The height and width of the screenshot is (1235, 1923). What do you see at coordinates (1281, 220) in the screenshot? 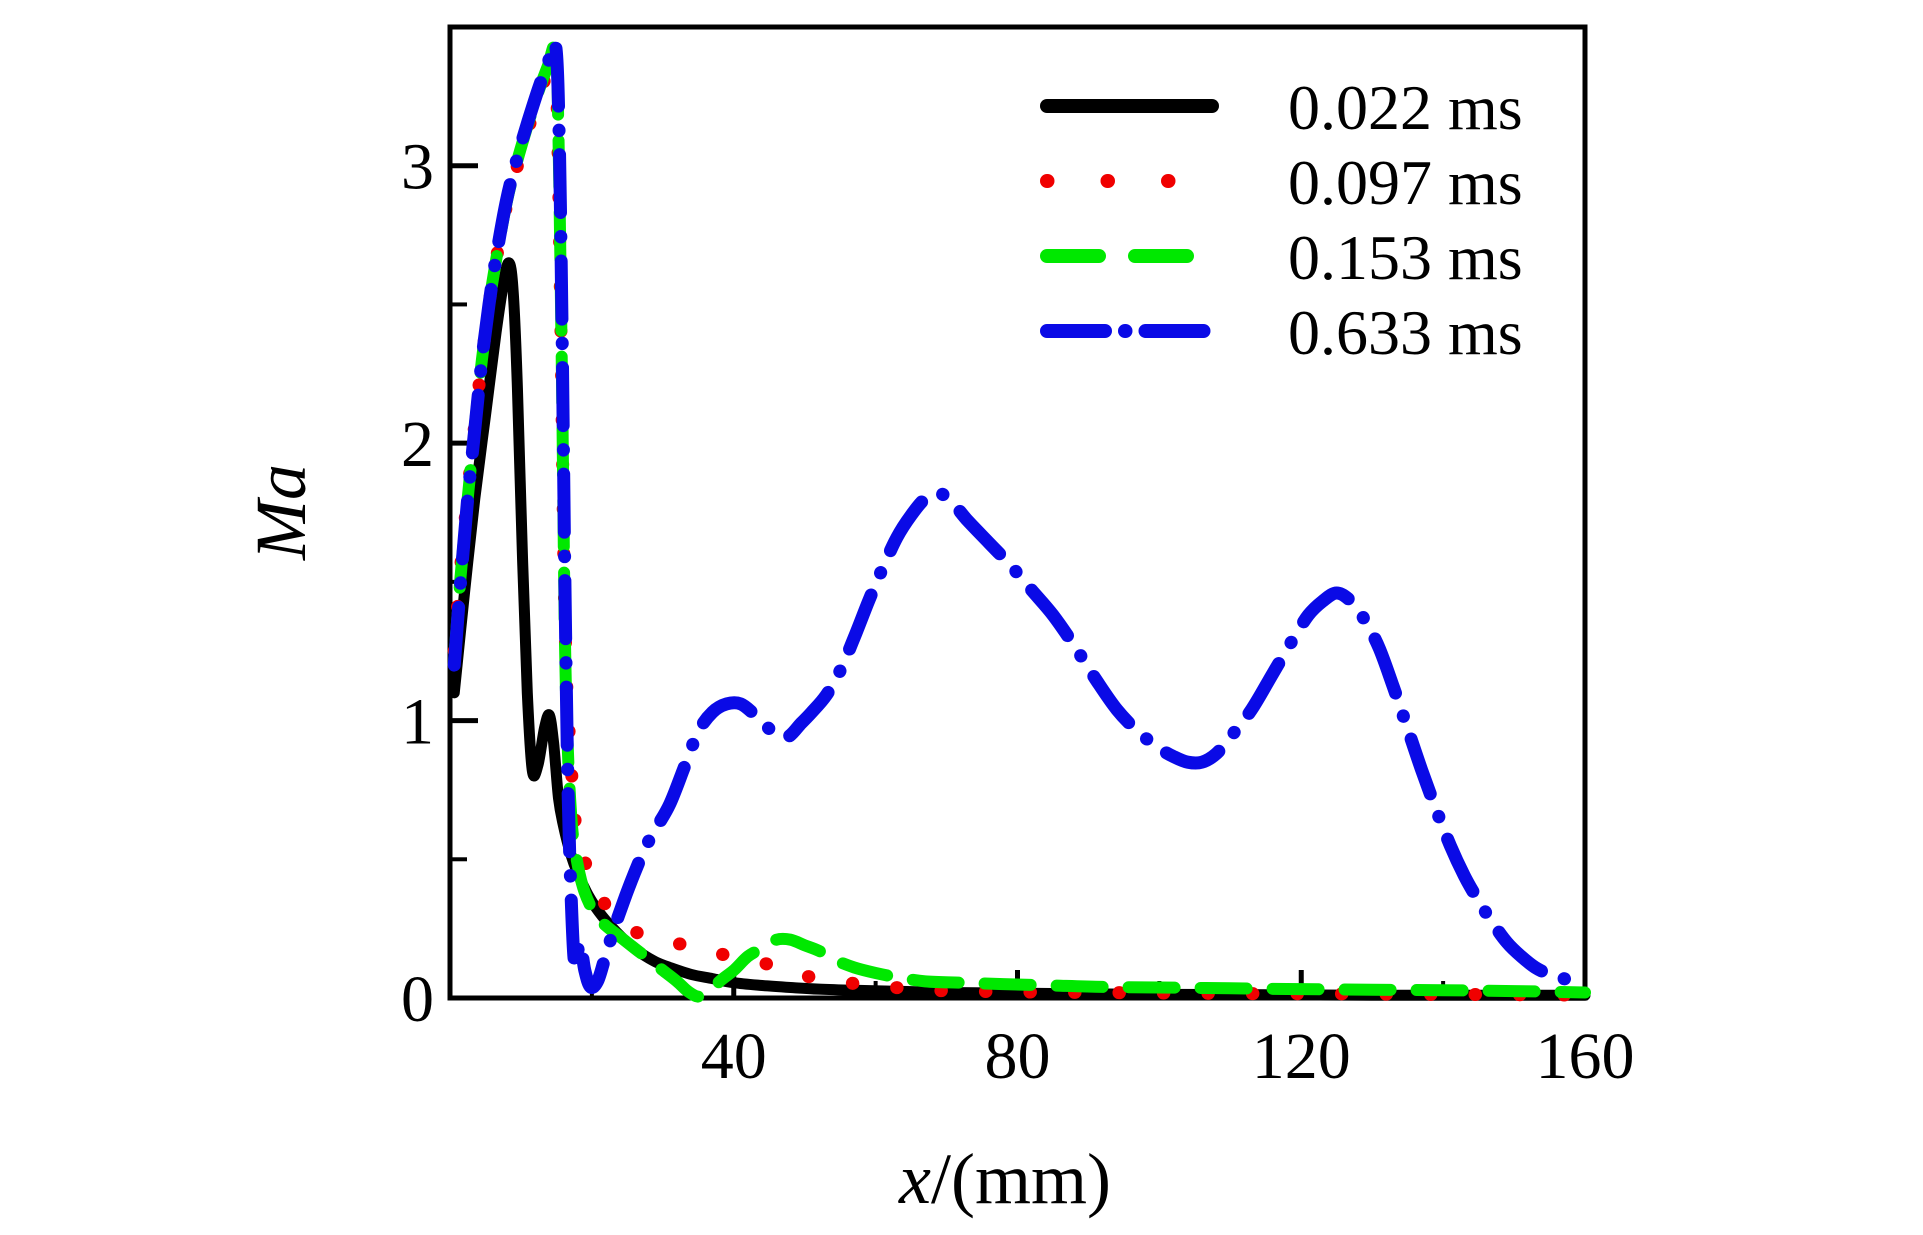
I see `legend: 0.022 ms0.097 ms0.153 ms0.633 ms` at bounding box center [1281, 220].